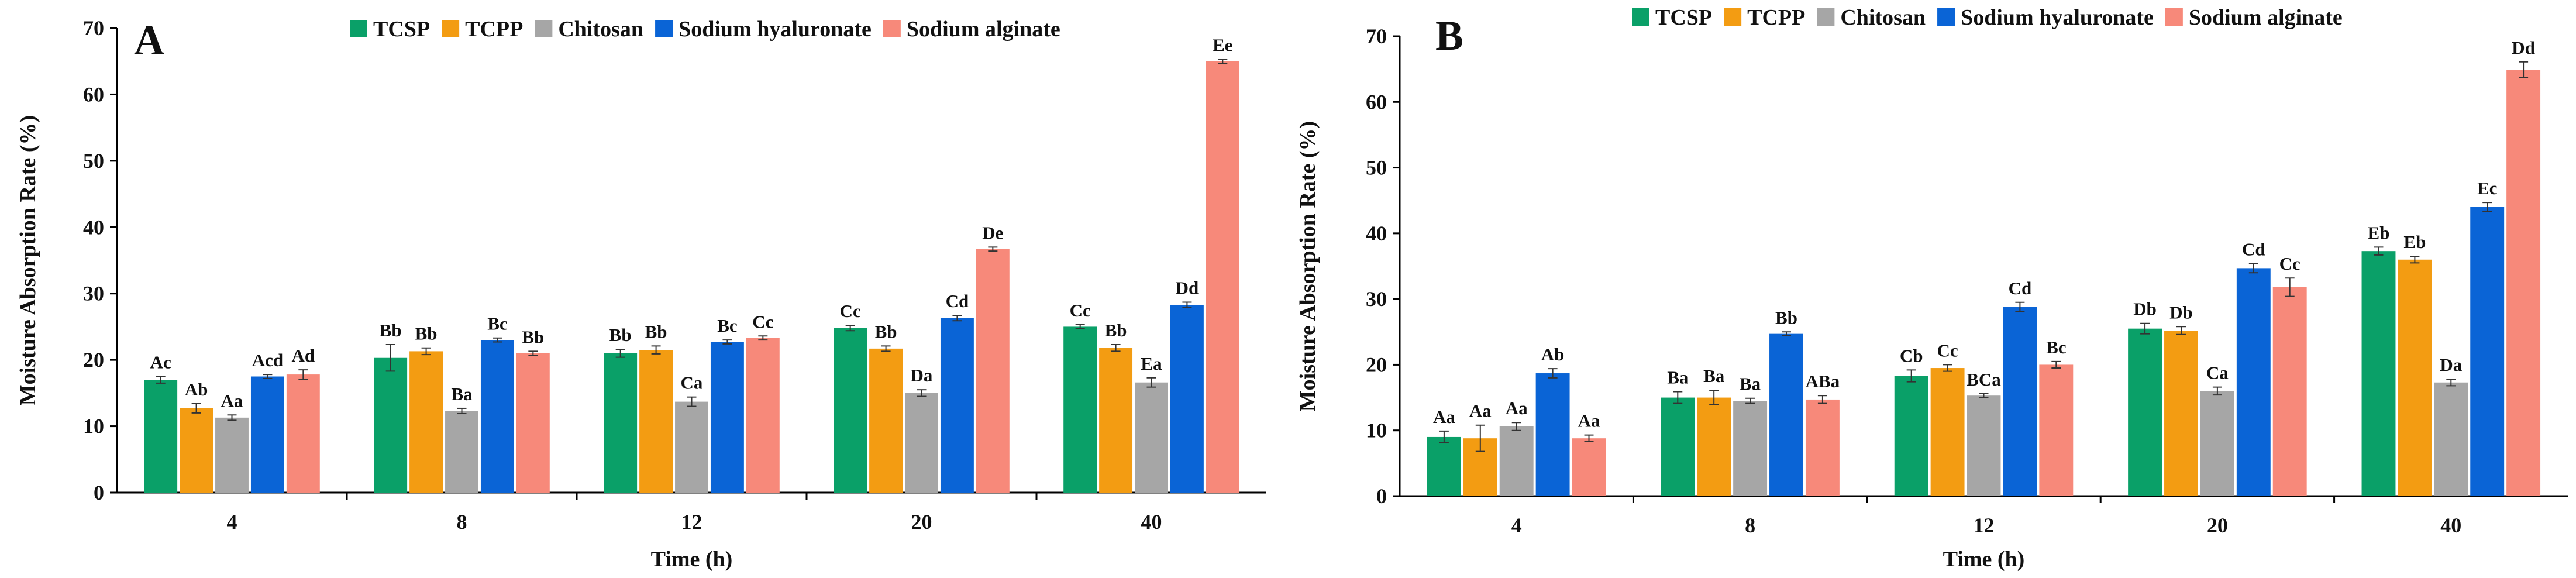  I want to click on significance-label: Ea, so click(1151, 363).